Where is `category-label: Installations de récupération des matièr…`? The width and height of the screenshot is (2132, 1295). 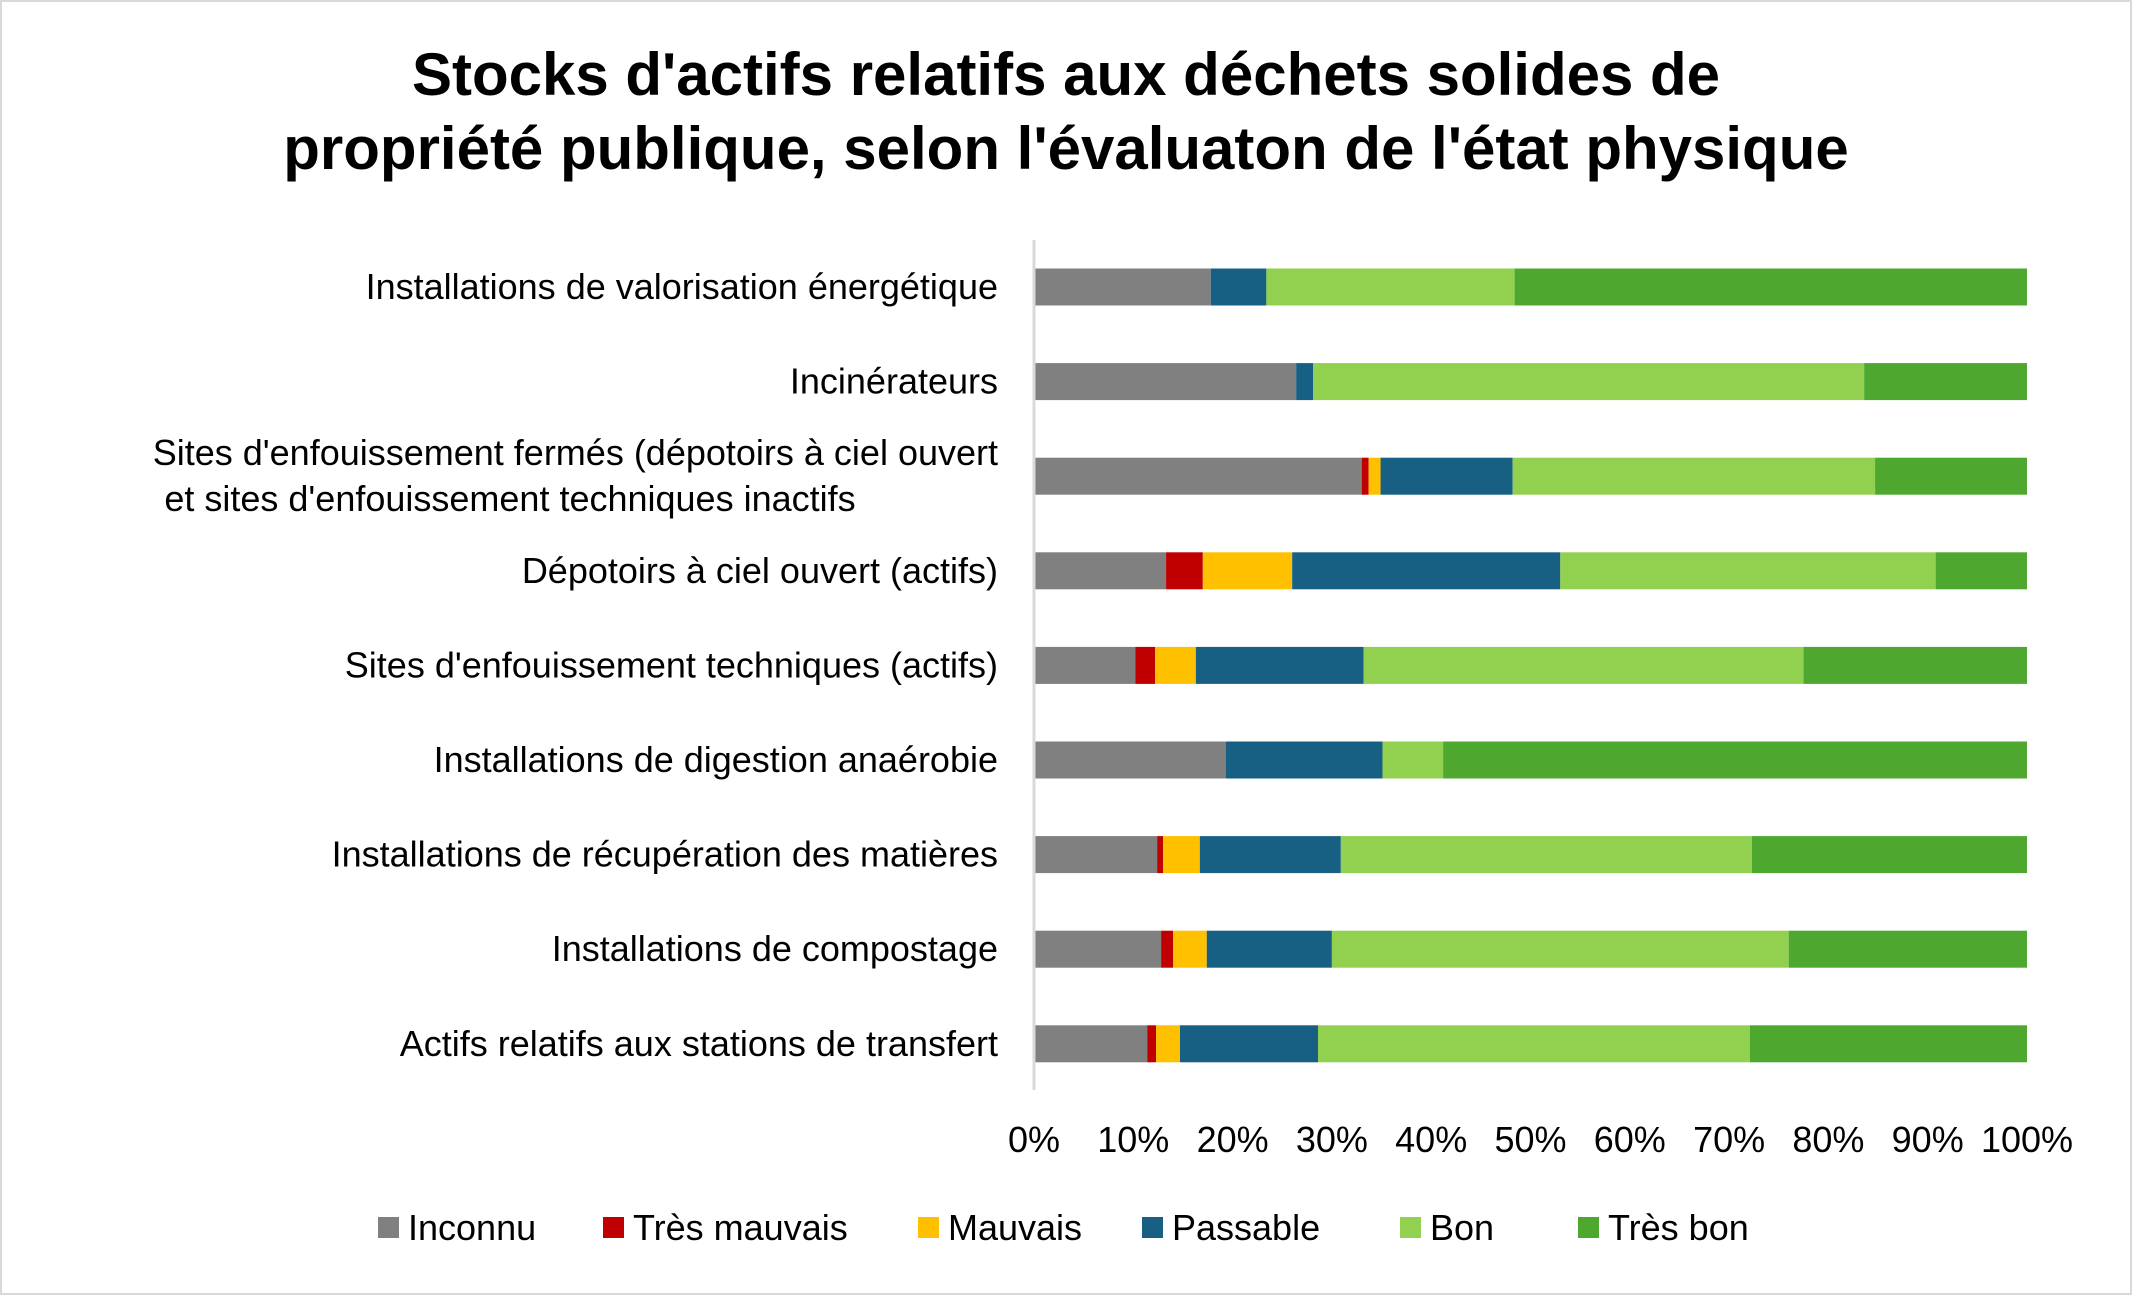 category-label: Installations de récupération des matièr… is located at coordinates (665, 854).